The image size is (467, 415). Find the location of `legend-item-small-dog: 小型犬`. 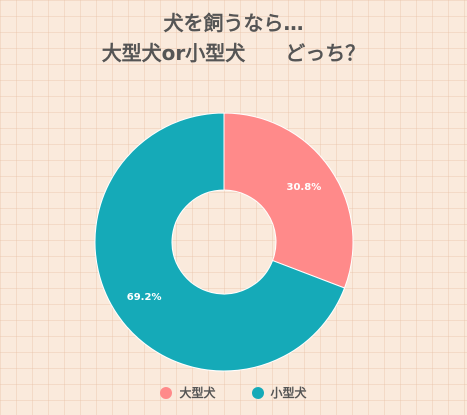

legend-item-small-dog: 小型犬 is located at coordinates (279, 392).